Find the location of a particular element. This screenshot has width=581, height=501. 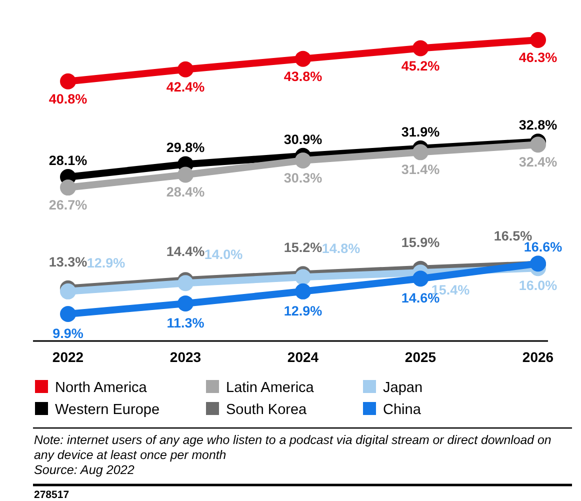

data-label: 14.4% is located at coordinates (185, 252).